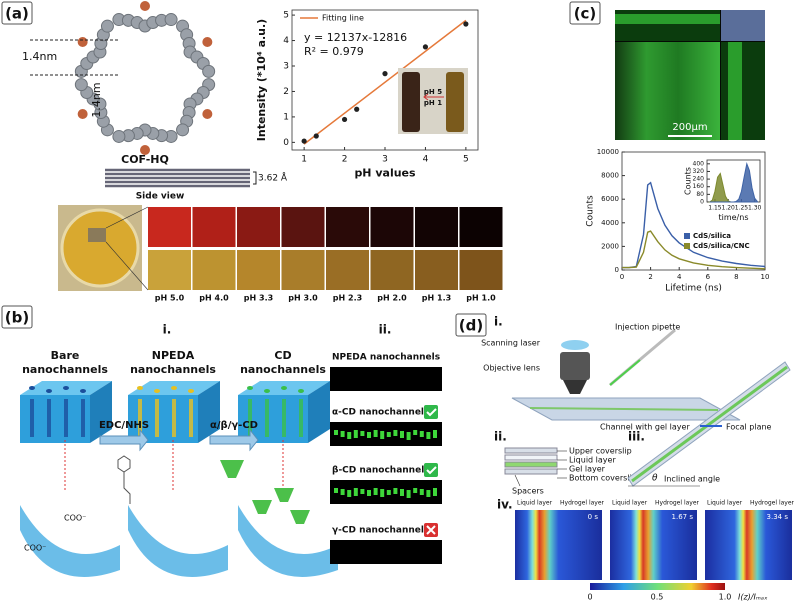  Describe the element at coordinates (725, 597) in the screenshot. I see `colorbar-label: 1.0` at that location.